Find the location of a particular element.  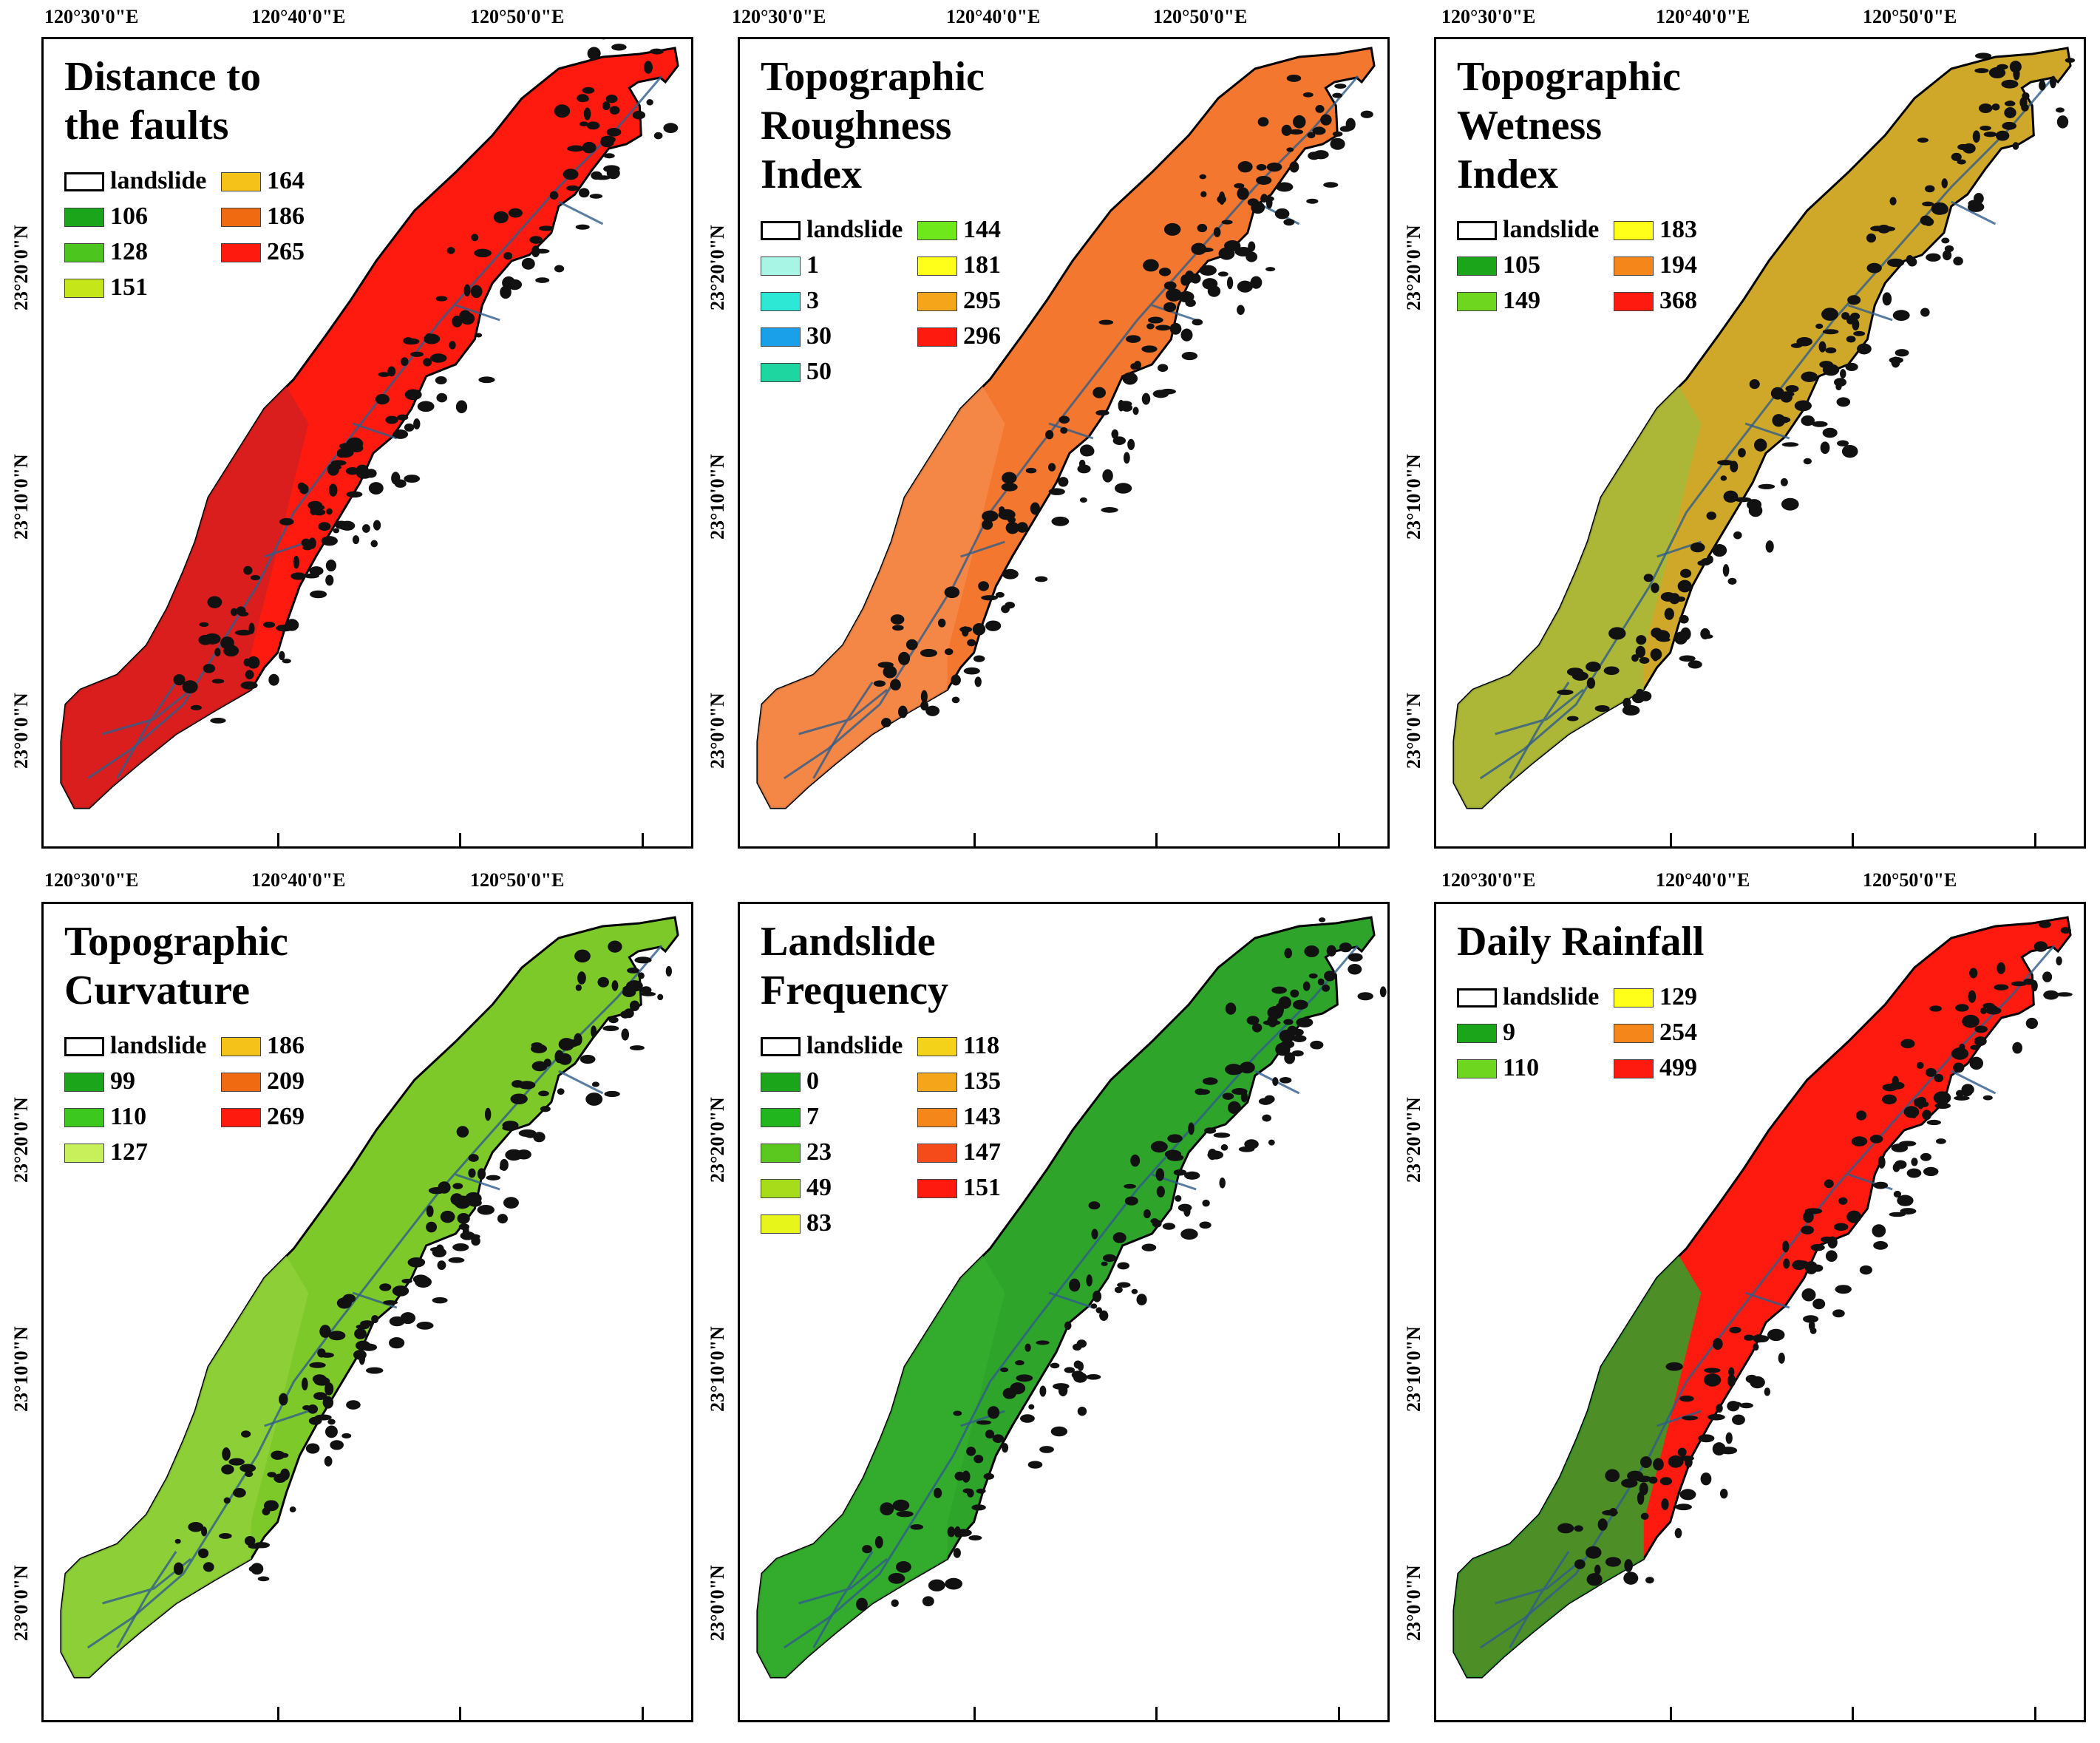

legend-label: 186 is located at coordinates (286, 1045).